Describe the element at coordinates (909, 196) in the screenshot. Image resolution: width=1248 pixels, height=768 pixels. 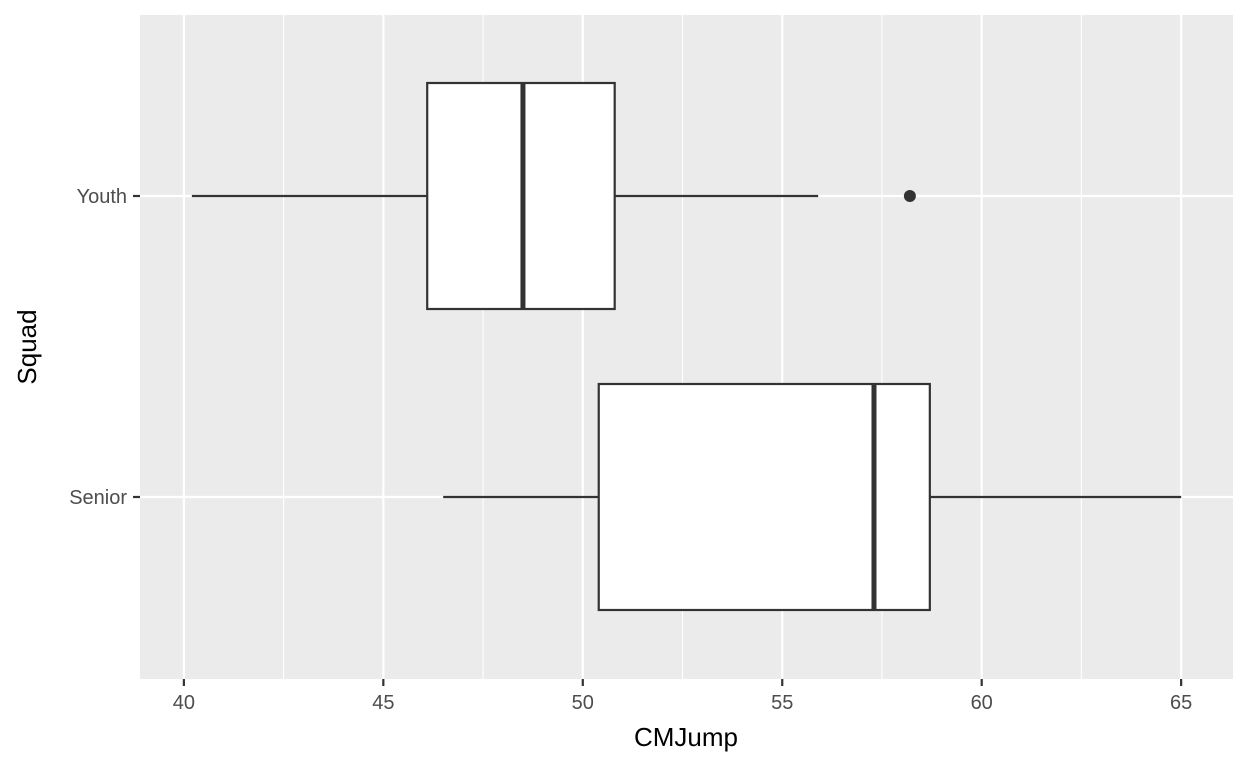
I see `outlier-point` at that location.